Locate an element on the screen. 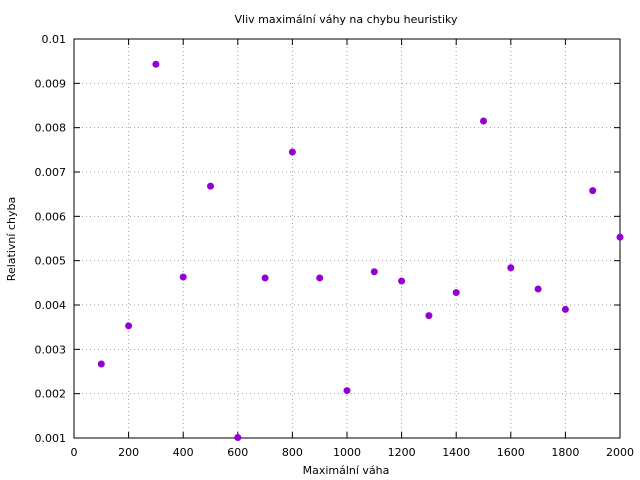  y-tick-label: 0.005 is located at coordinates (51, 261).